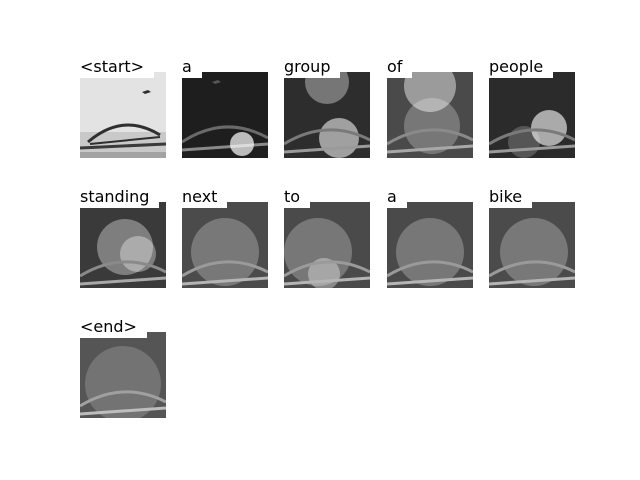  I want to click on word-cell-a-2: a, so click(430, 223).